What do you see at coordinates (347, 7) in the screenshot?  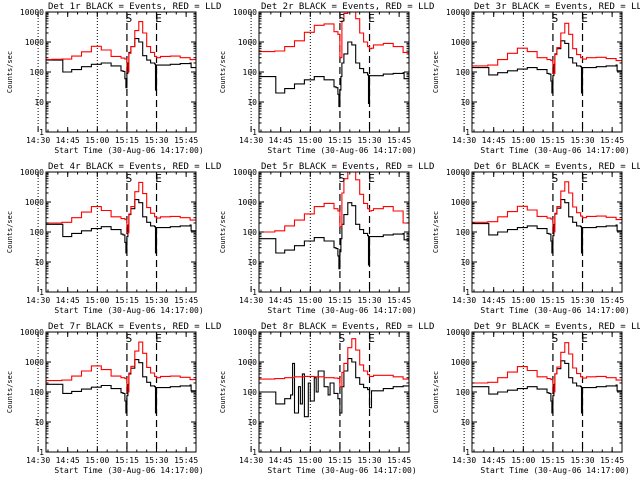 I see `panel-title: Det 2r BLACK = Events, RED = LLD` at bounding box center [347, 7].